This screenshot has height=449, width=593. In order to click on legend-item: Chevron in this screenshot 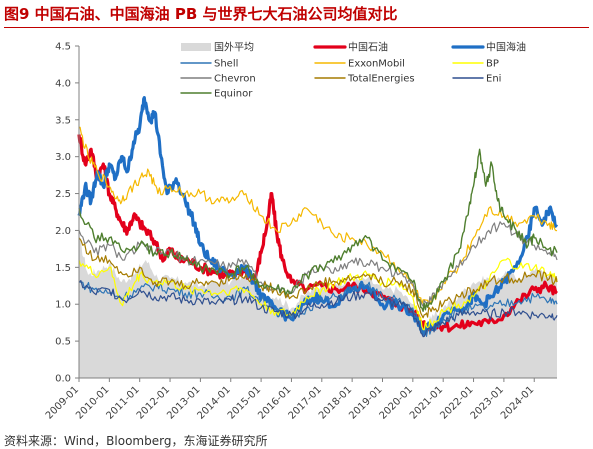, I will do `click(218, 79)`.